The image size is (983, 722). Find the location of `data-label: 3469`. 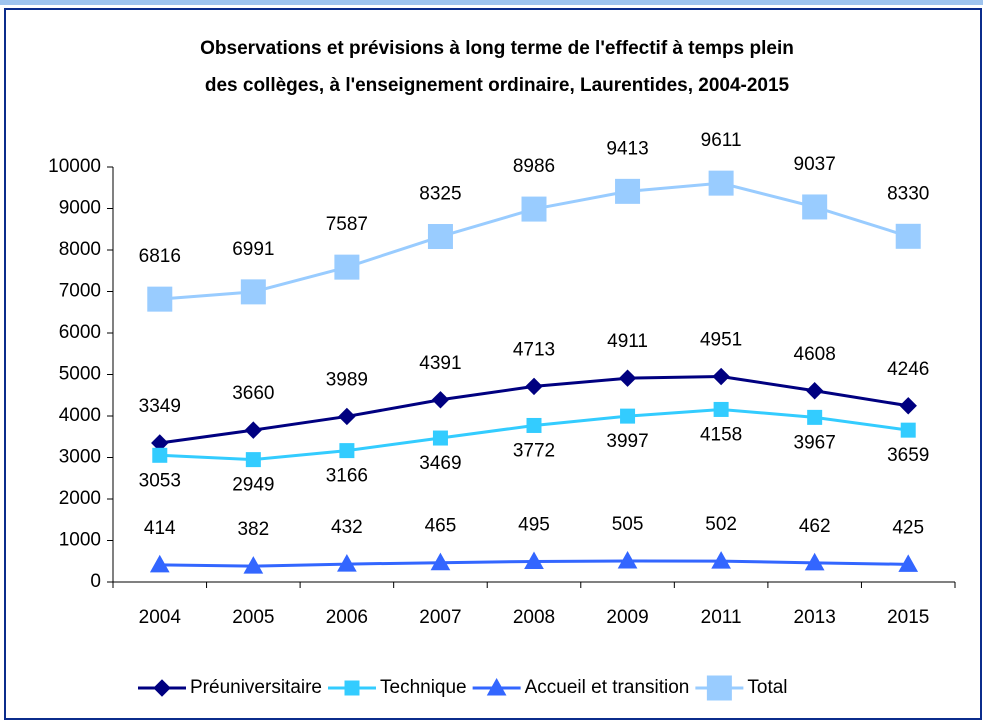

data-label: 3469 is located at coordinates (440, 463).